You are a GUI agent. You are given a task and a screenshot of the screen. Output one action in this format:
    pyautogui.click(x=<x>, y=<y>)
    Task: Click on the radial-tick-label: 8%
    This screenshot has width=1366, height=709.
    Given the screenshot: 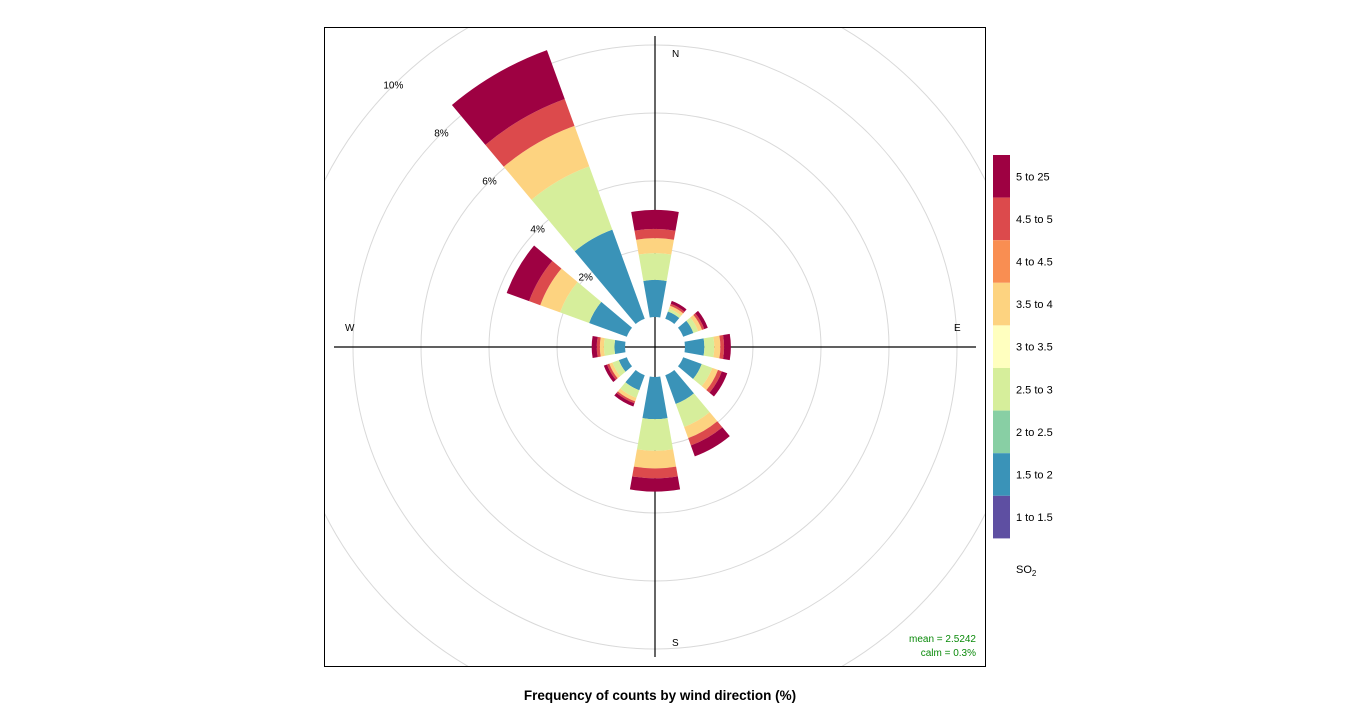 What is the action you would take?
    pyautogui.click(x=441, y=133)
    